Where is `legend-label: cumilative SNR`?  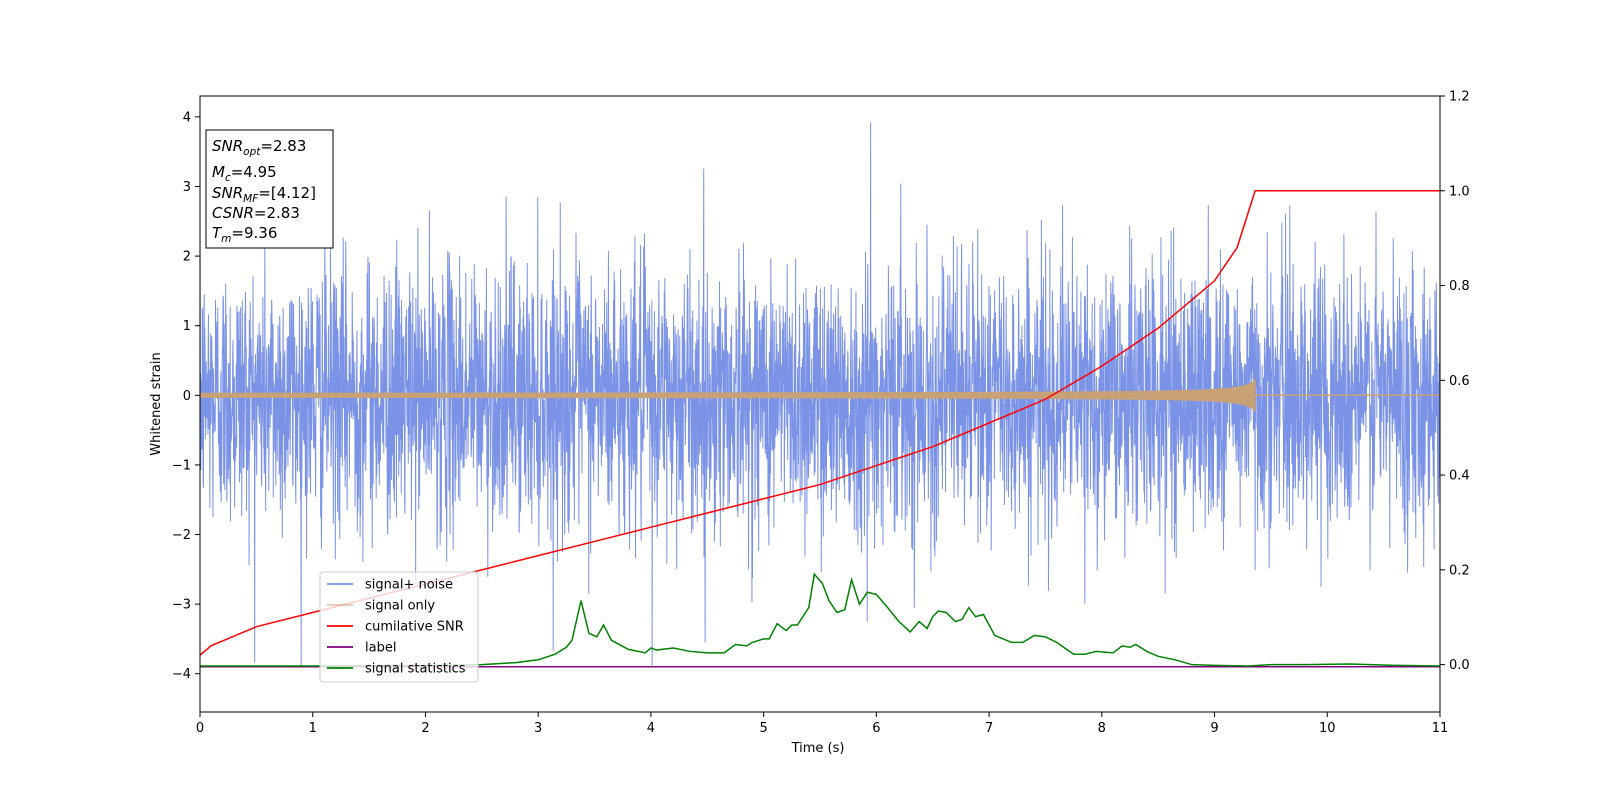 legend-label: cumilative SNR is located at coordinates (414, 627).